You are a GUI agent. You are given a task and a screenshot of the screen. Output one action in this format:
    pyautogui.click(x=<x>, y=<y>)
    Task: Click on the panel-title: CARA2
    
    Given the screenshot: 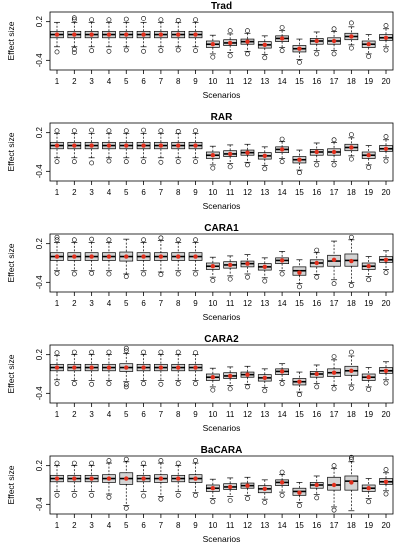 What is the action you would take?
    pyautogui.click(x=221, y=339)
    